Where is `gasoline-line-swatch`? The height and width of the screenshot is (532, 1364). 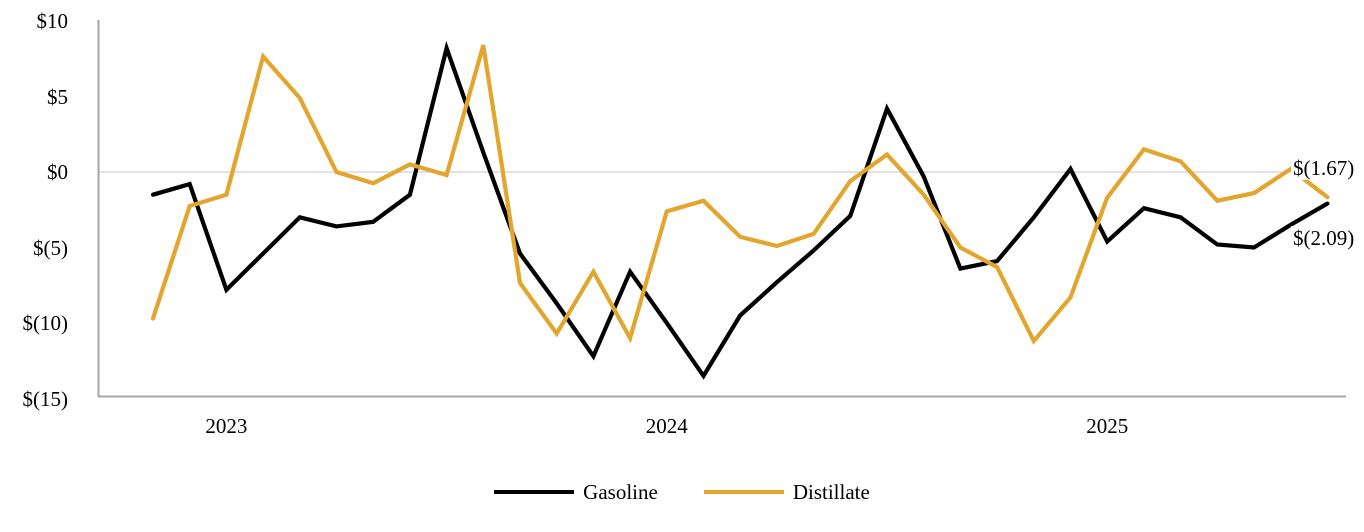 gasoline-line-swatch is located at coordinates (534, 492).